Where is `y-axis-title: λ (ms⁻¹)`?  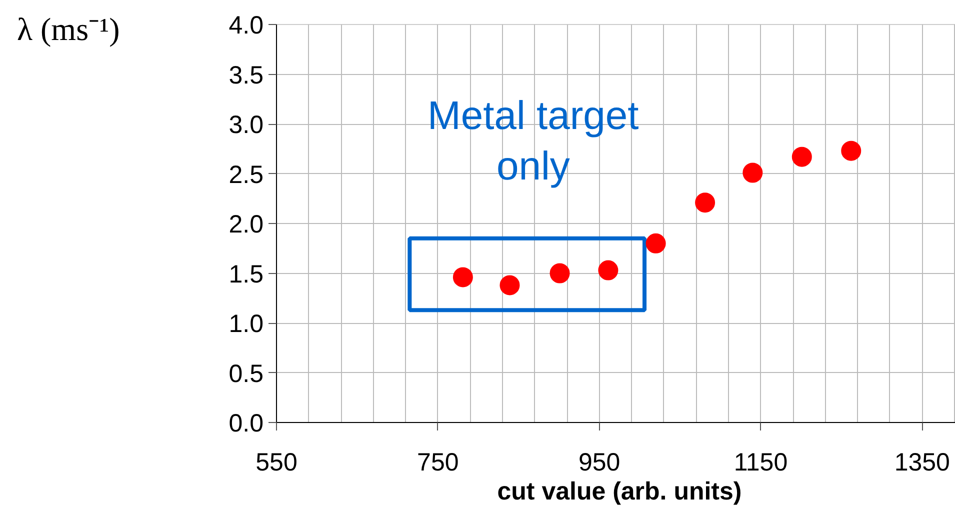
y-axis-title: λ (ms⁻¹) is located at coordinates (68, 29).